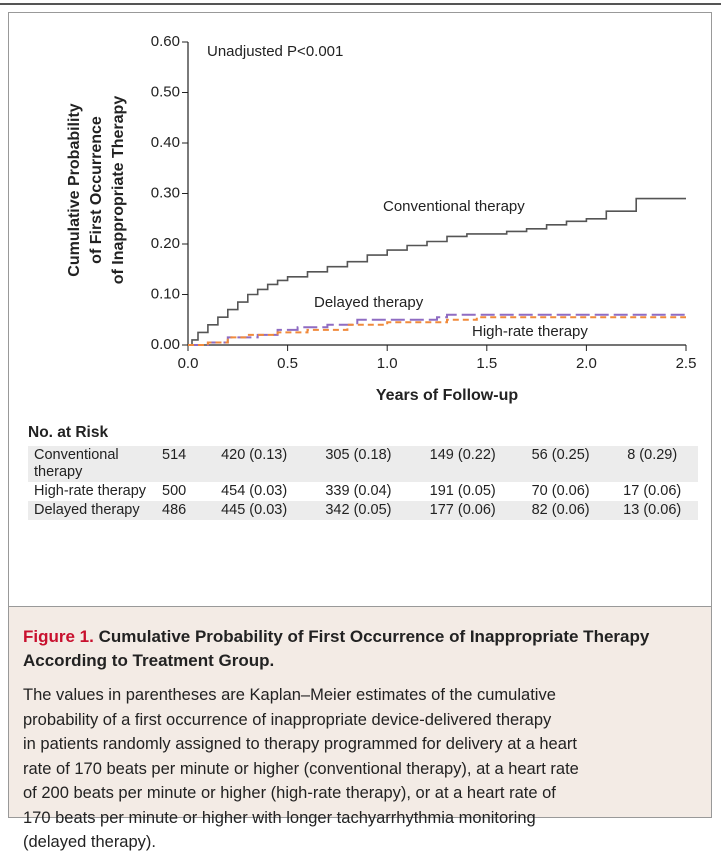  Describe the element at coordinates (560, 491) in the screenshot. I see `risk-cell: 70 (0.06)` at that location.